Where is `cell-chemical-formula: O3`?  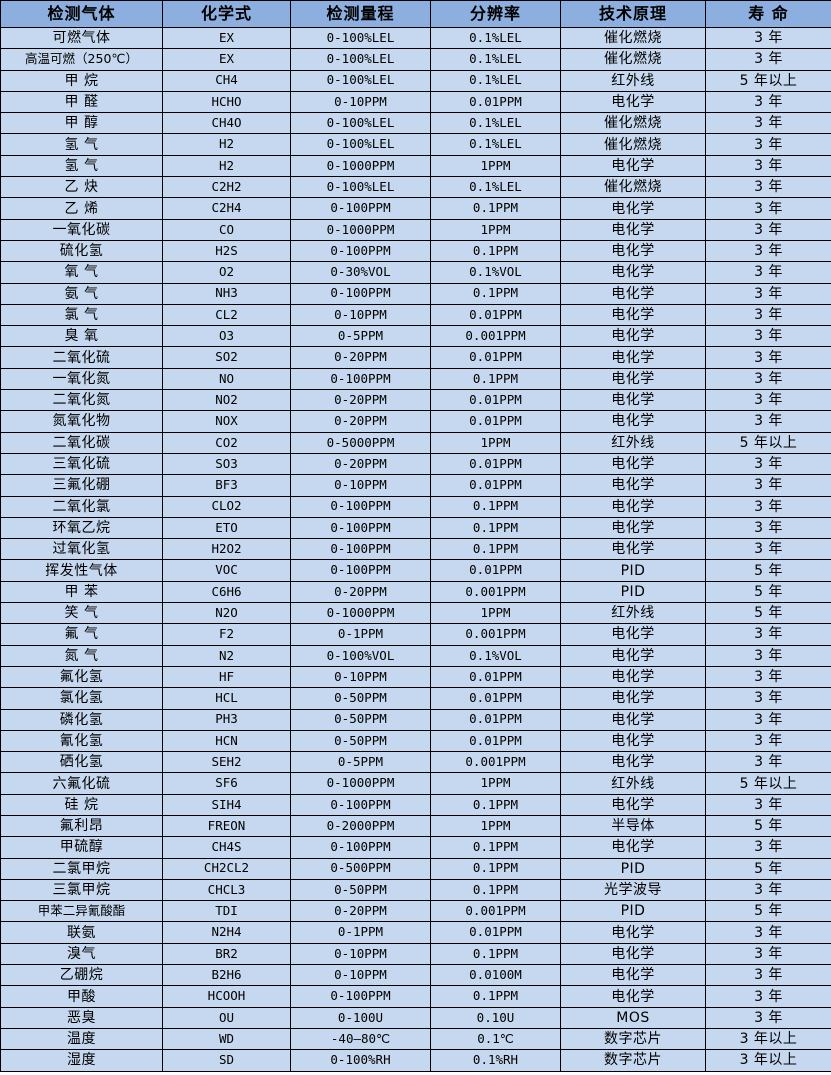 cell-chemical-formula: O3 is located at coordinates (226, 336).